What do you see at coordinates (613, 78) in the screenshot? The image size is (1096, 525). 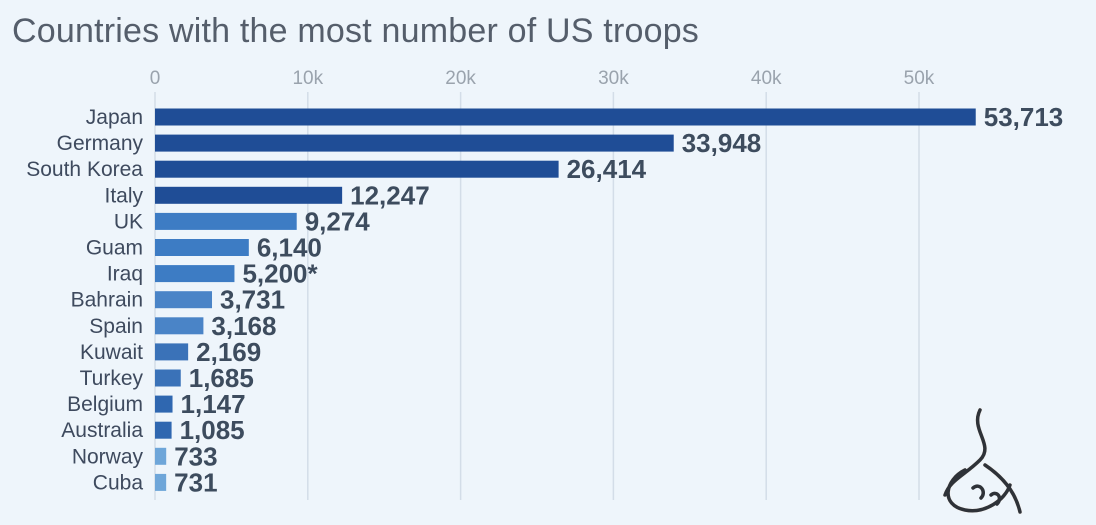 I see `x-tick-label: 30k` at bounding box center [613, 78].